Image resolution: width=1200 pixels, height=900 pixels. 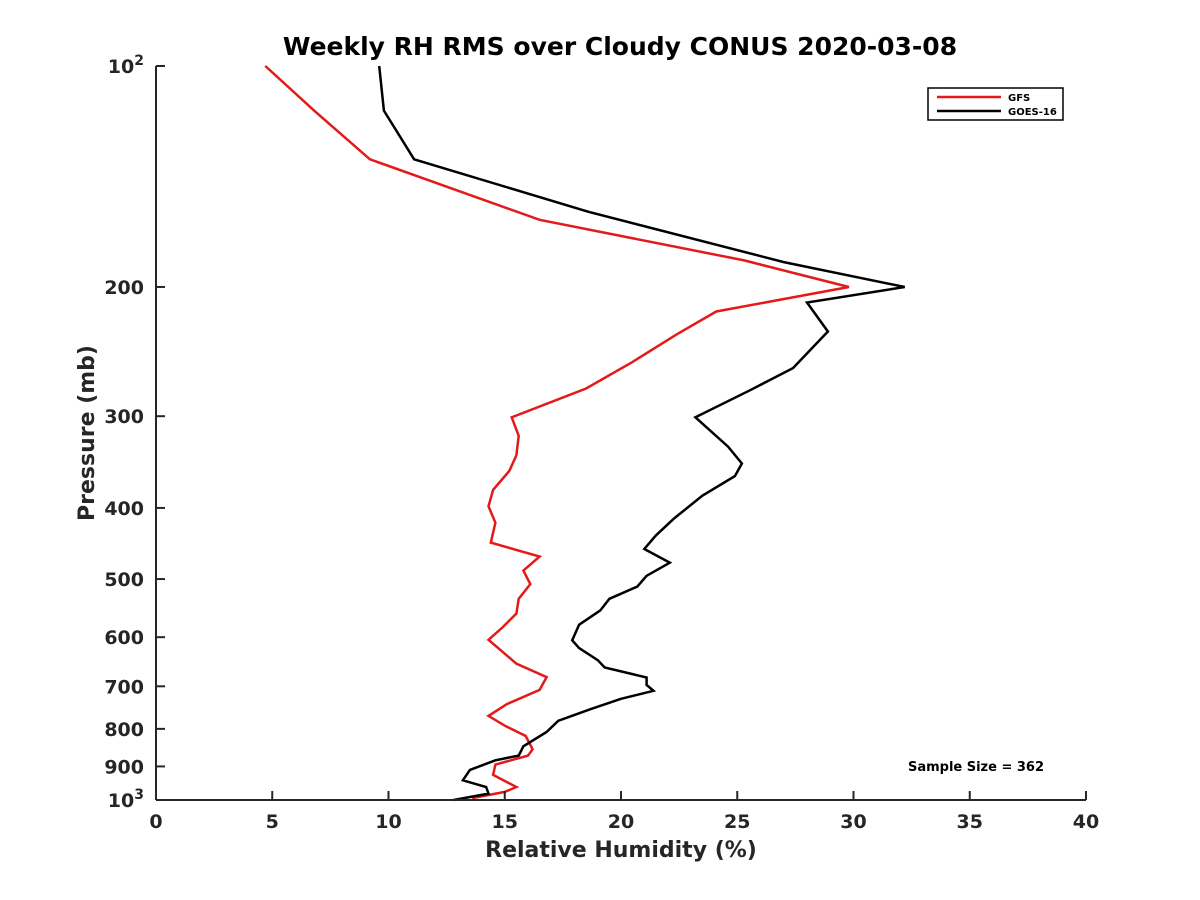 I want to click on x-axis-label: Relative Humidity (%), so click(x=621, y=850).